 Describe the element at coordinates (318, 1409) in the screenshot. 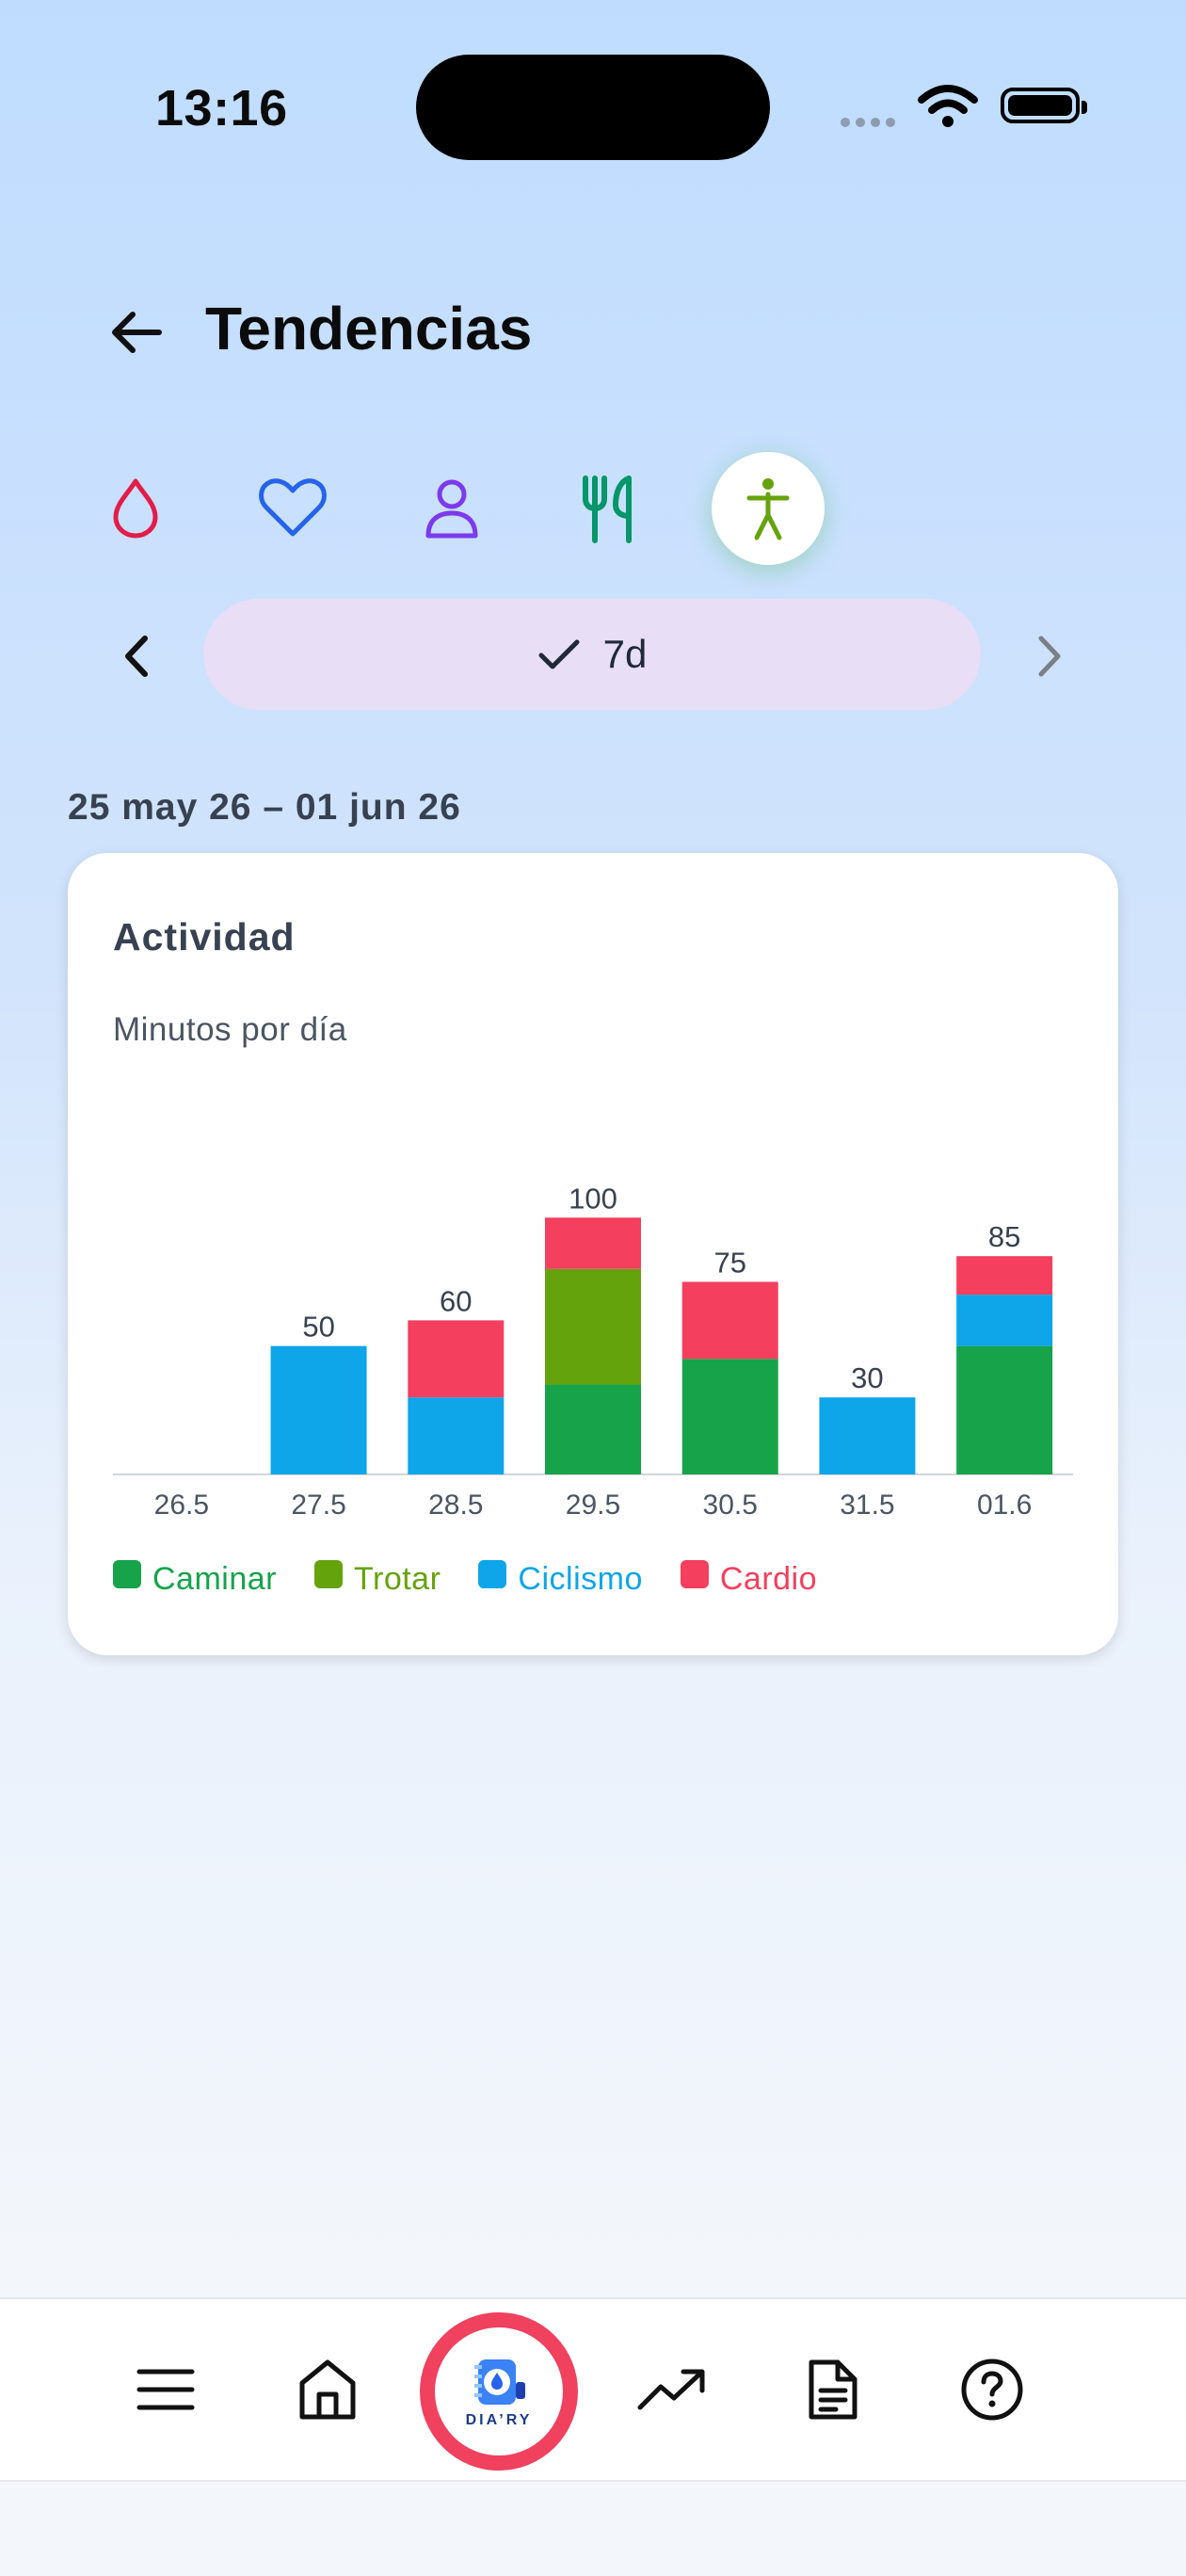

I see `bar-segment-ciclismo-27.5` at that location.